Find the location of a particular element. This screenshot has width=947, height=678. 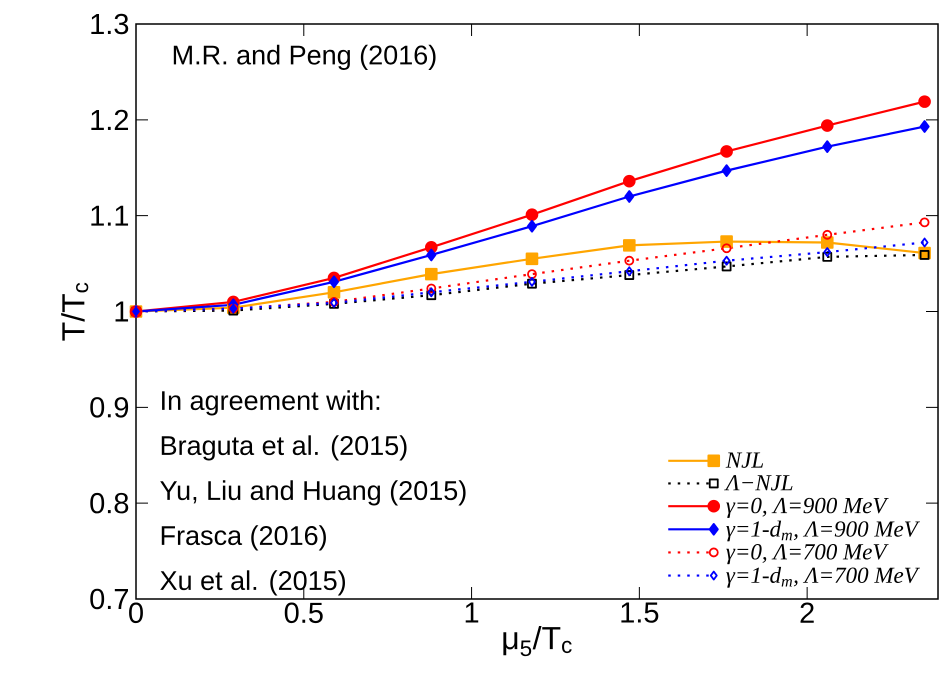

legend-label: γ=1-d$_{m}$, Λ=700 MeV is located at coordinates (823, 577).